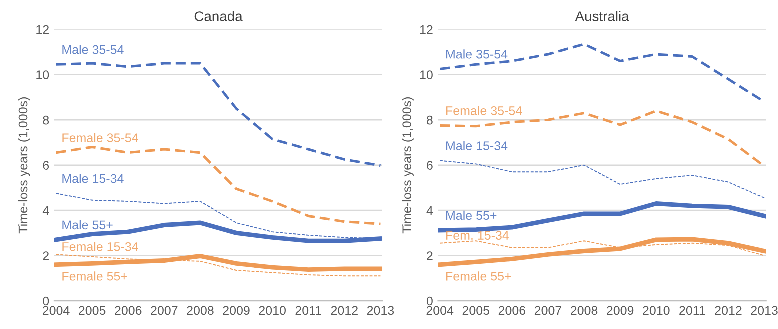 Image resolution: width=778 pixels, height=329 pixels. I want to click on chart-title: Australia, so click(602, 16).